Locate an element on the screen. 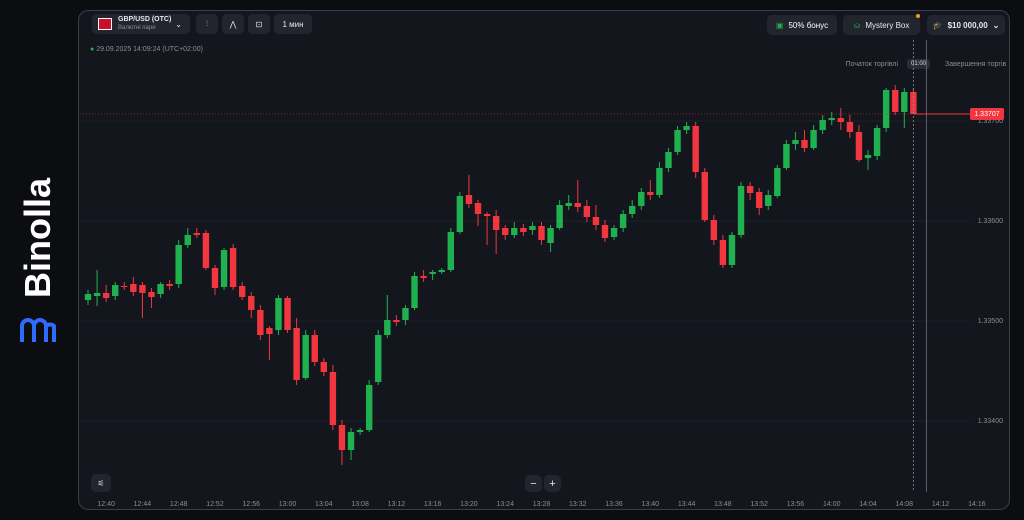 This screenshot has width=1024, height=520. price-badge is located at coordinates (987, 114).